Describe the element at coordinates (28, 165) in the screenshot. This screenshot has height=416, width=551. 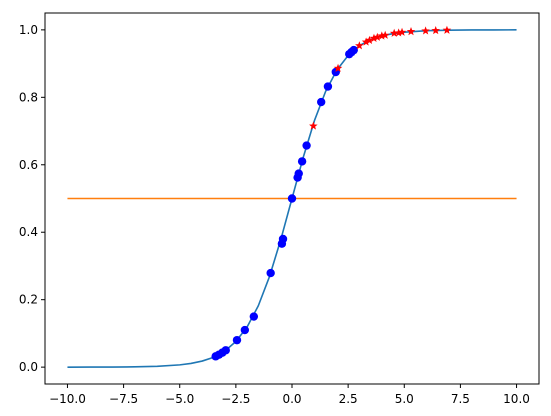
I see `y-tick-label: 0.6` at that location.